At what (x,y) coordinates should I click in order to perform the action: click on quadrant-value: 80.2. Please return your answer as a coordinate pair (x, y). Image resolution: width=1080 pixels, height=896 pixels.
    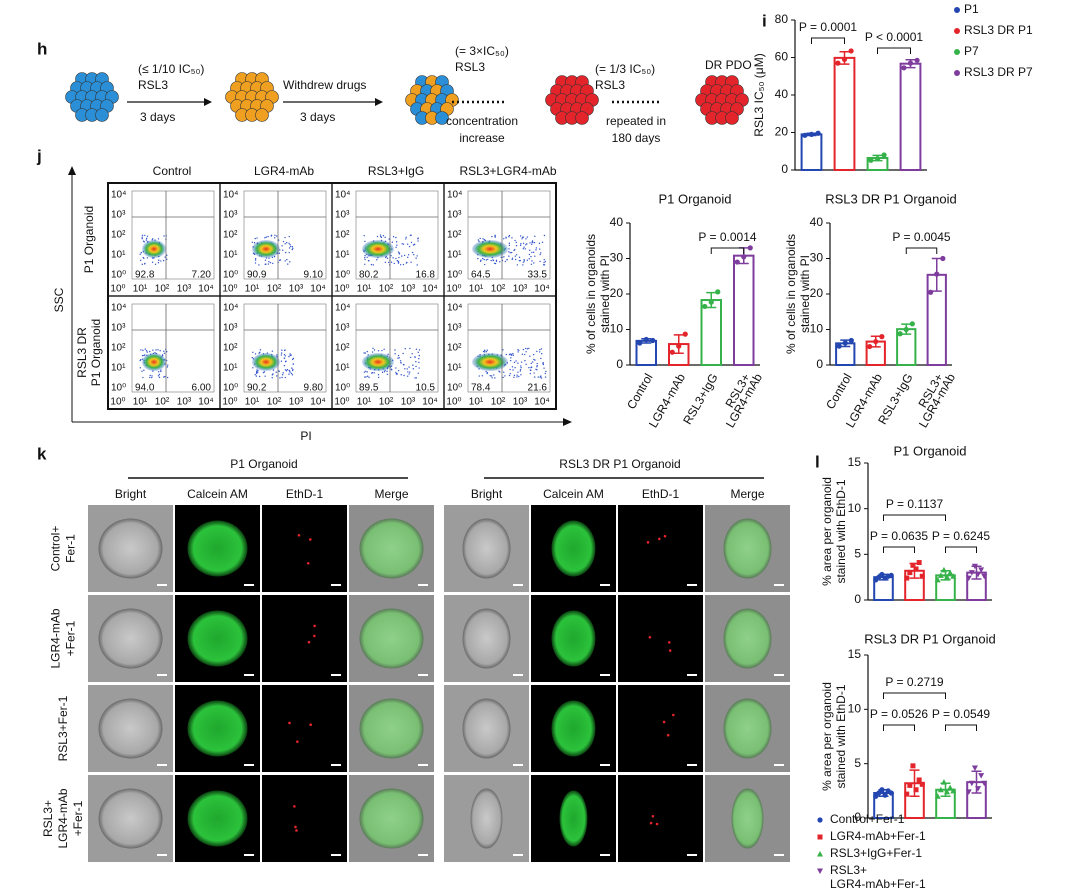
    Looking at the image, I should click on (369, 275).